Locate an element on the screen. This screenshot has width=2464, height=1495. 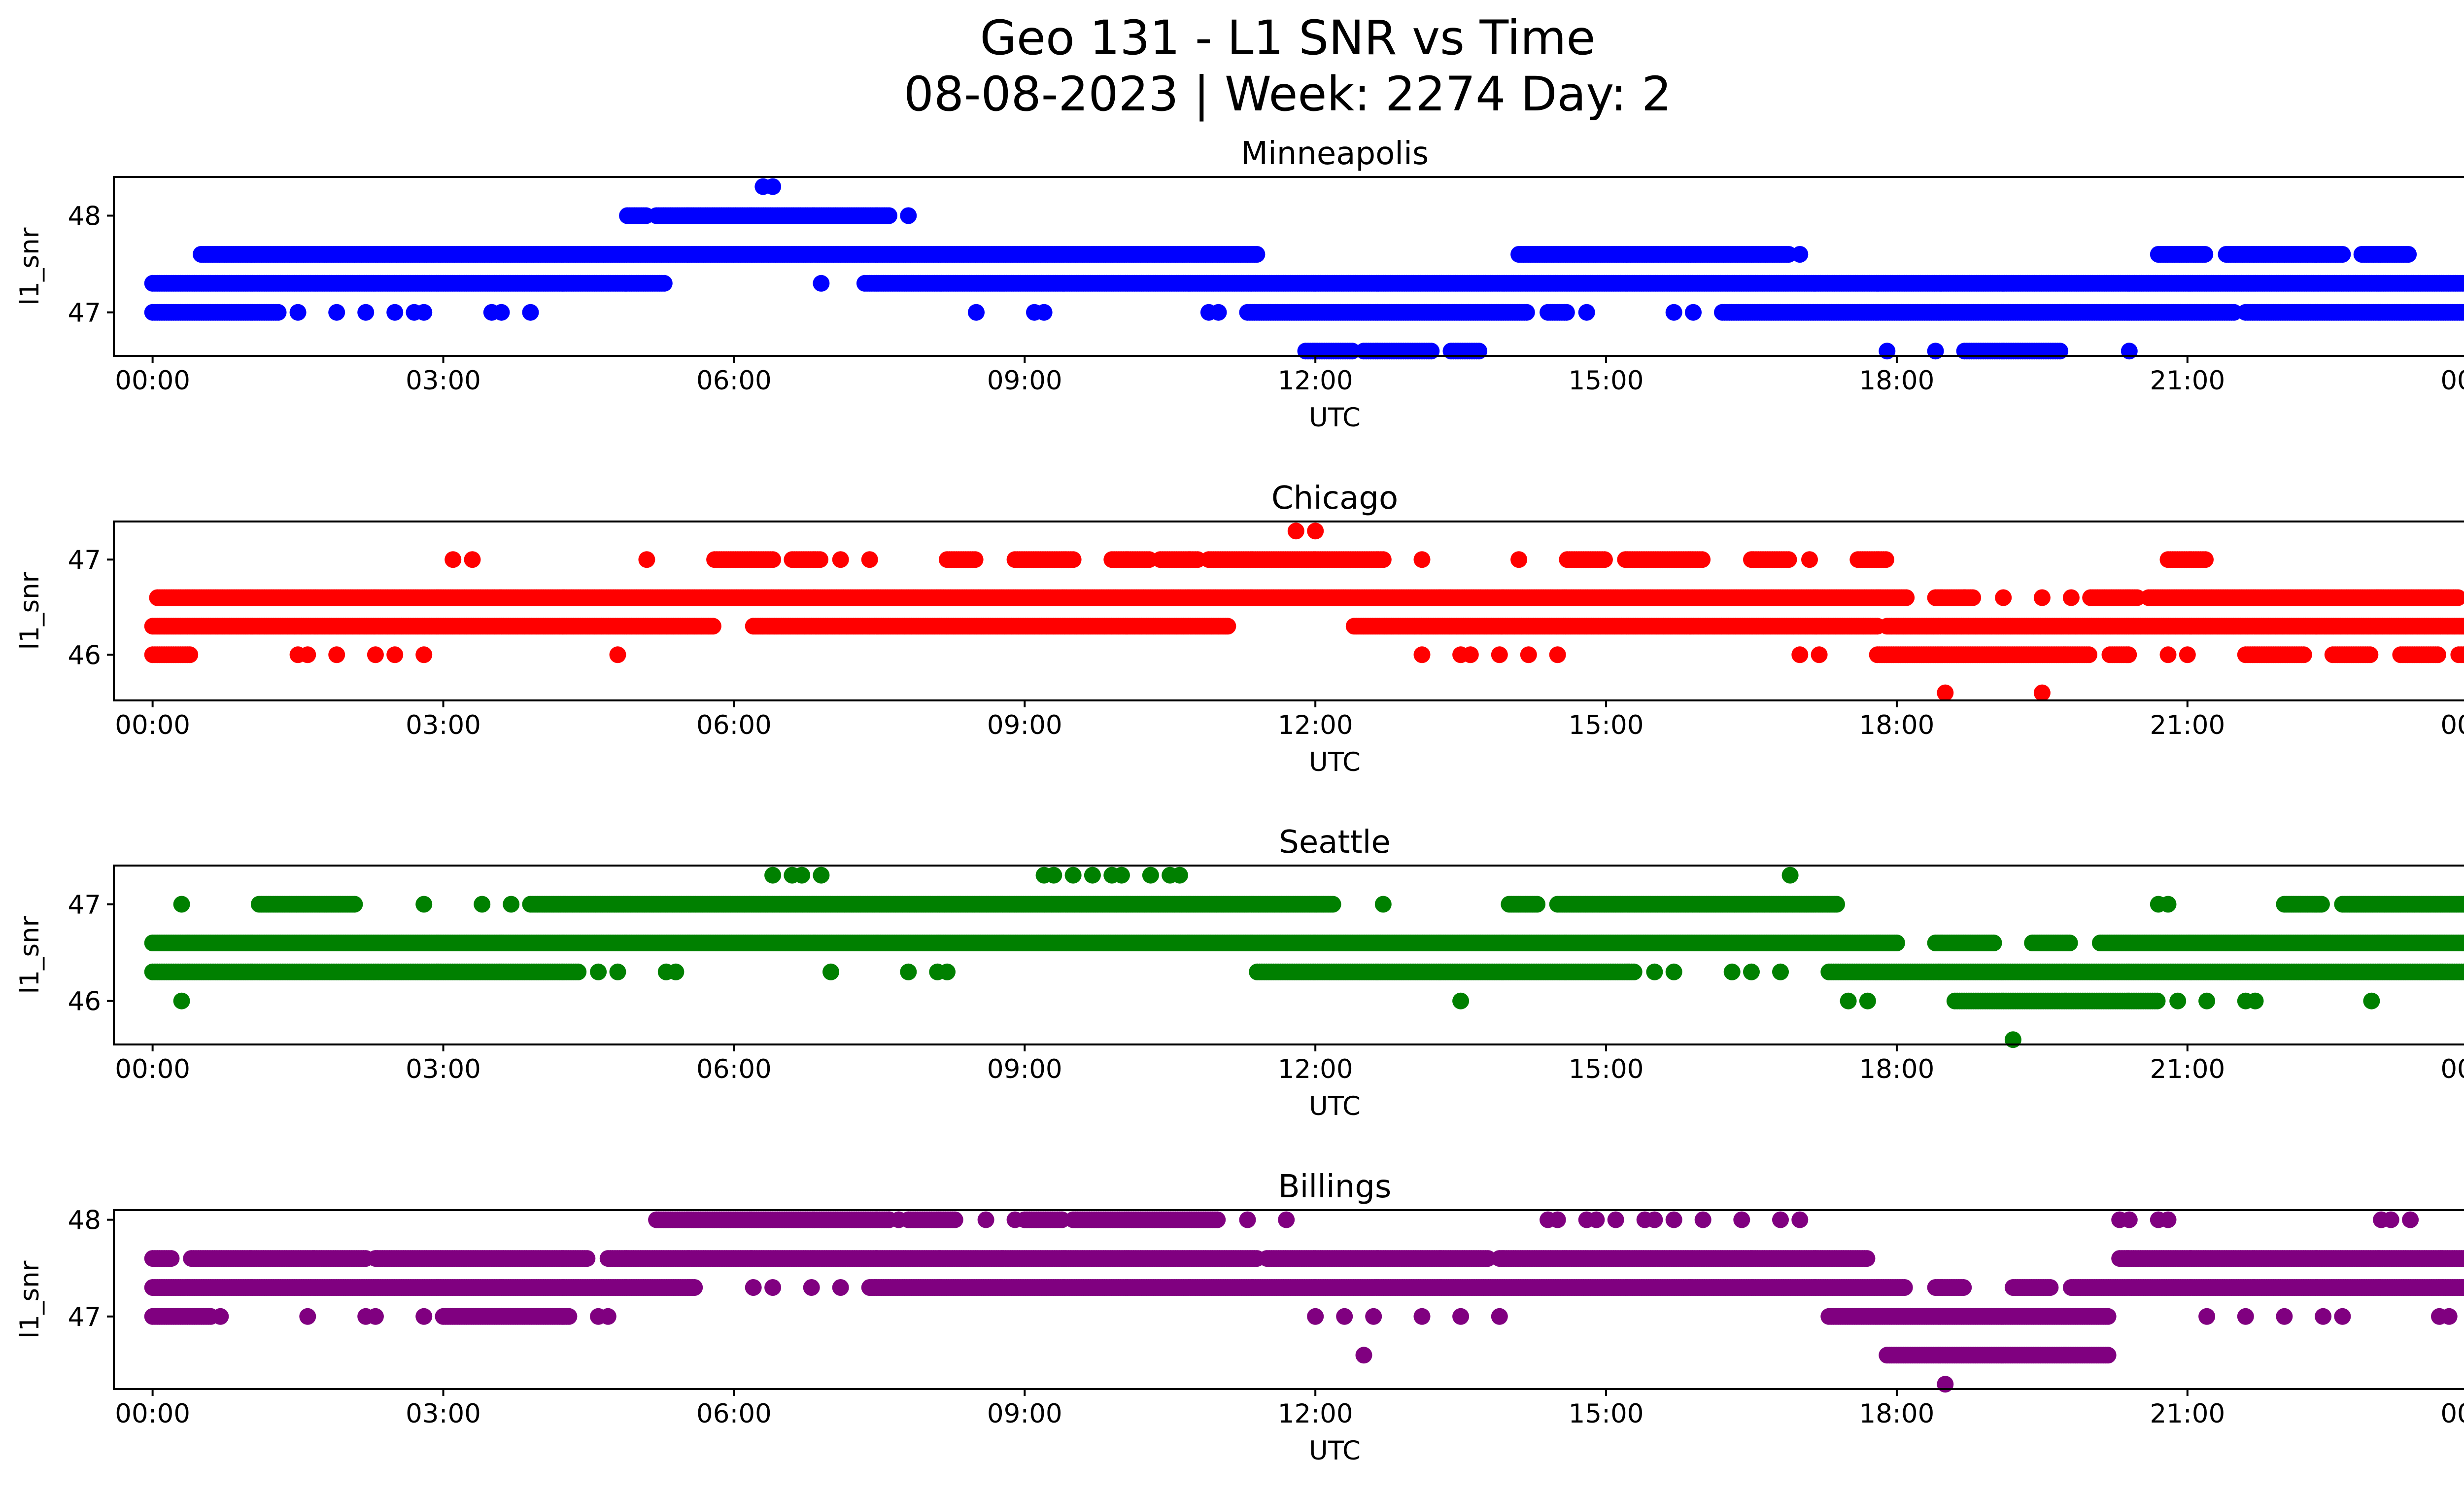
seattle-panel-title: Seattle is located at coordinates (1335, 842).